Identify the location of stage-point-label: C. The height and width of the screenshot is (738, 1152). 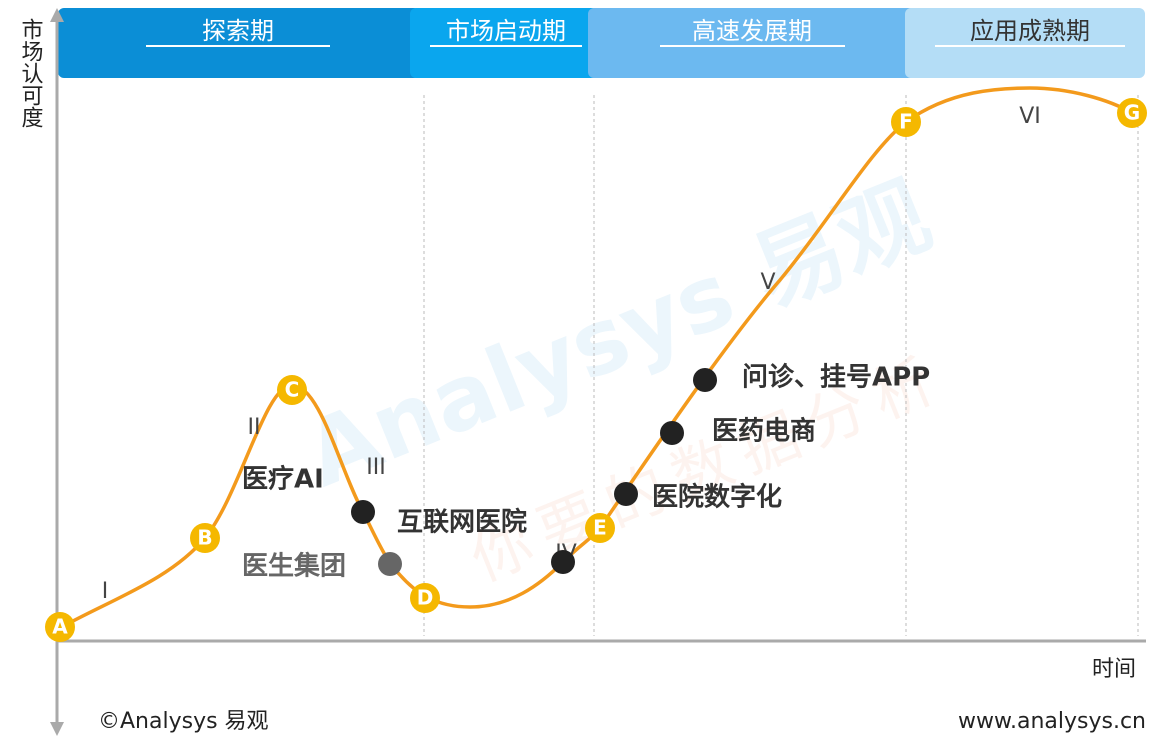
(292, 390).